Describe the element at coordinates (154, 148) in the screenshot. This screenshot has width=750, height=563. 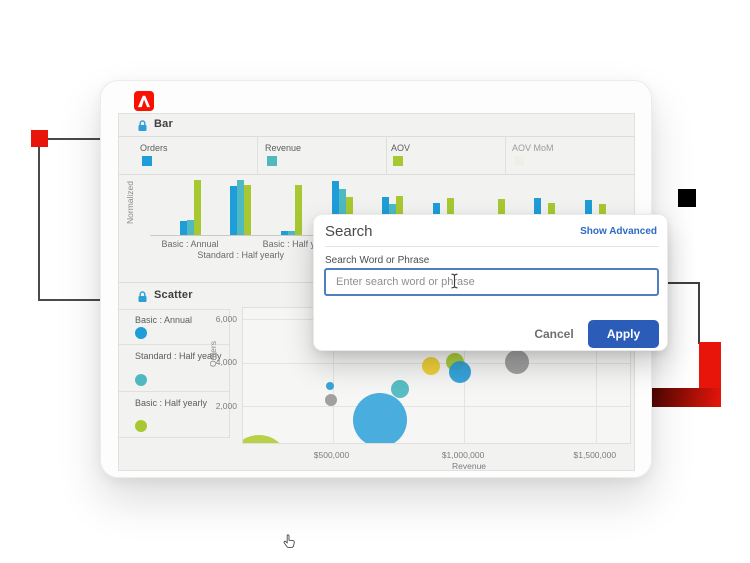
I see `legend-label: Orders` at that location.